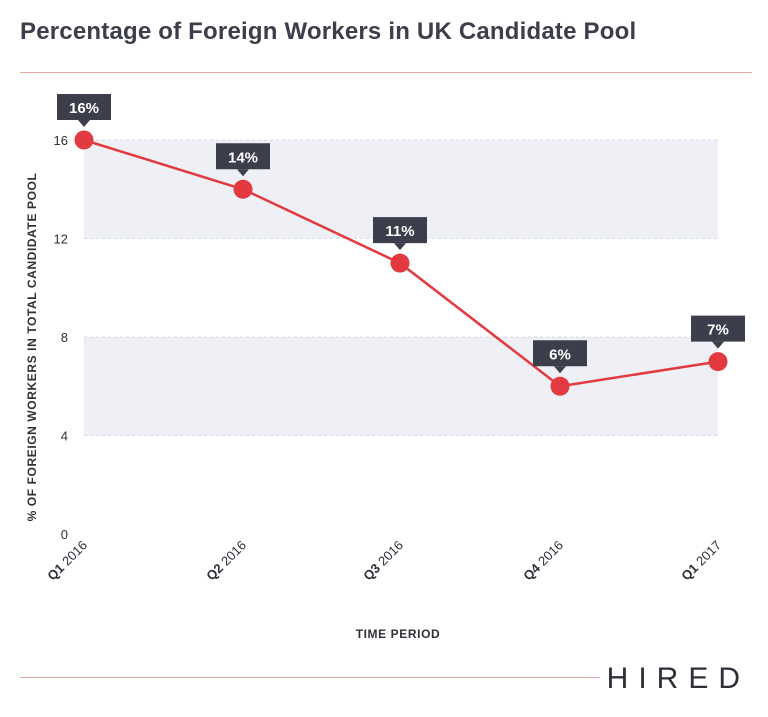 The width and height of the screenshot is (768, 717). I want to click on y-tick-label: 8, so click(64, 337).